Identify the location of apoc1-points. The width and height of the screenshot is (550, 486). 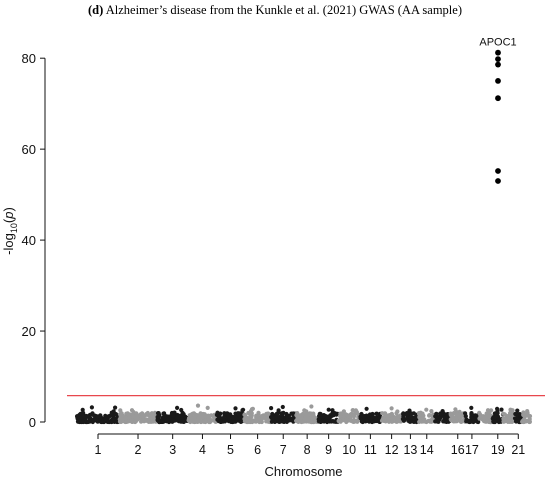
(498, 116).